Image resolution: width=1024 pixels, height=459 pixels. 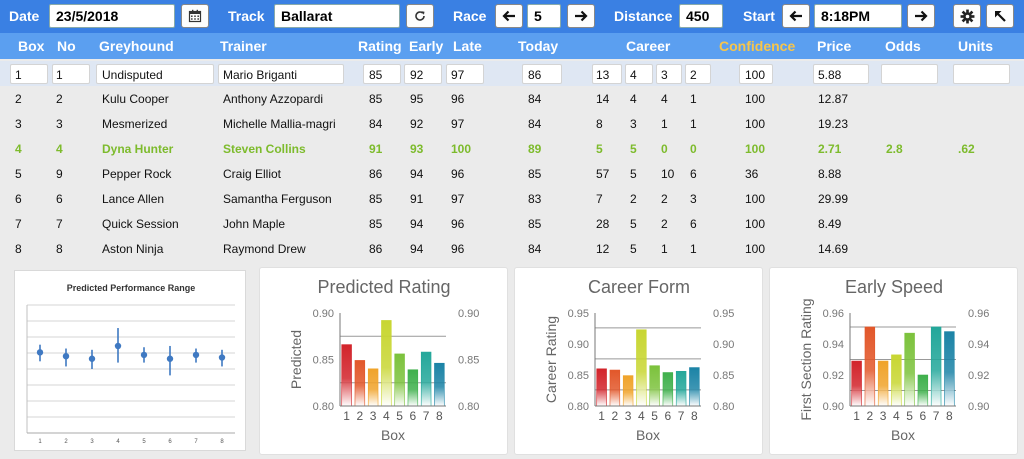 What do you see at coordinates (112, 16) in the screenshot?
I see `date-input` at bounding box center [112, 16].